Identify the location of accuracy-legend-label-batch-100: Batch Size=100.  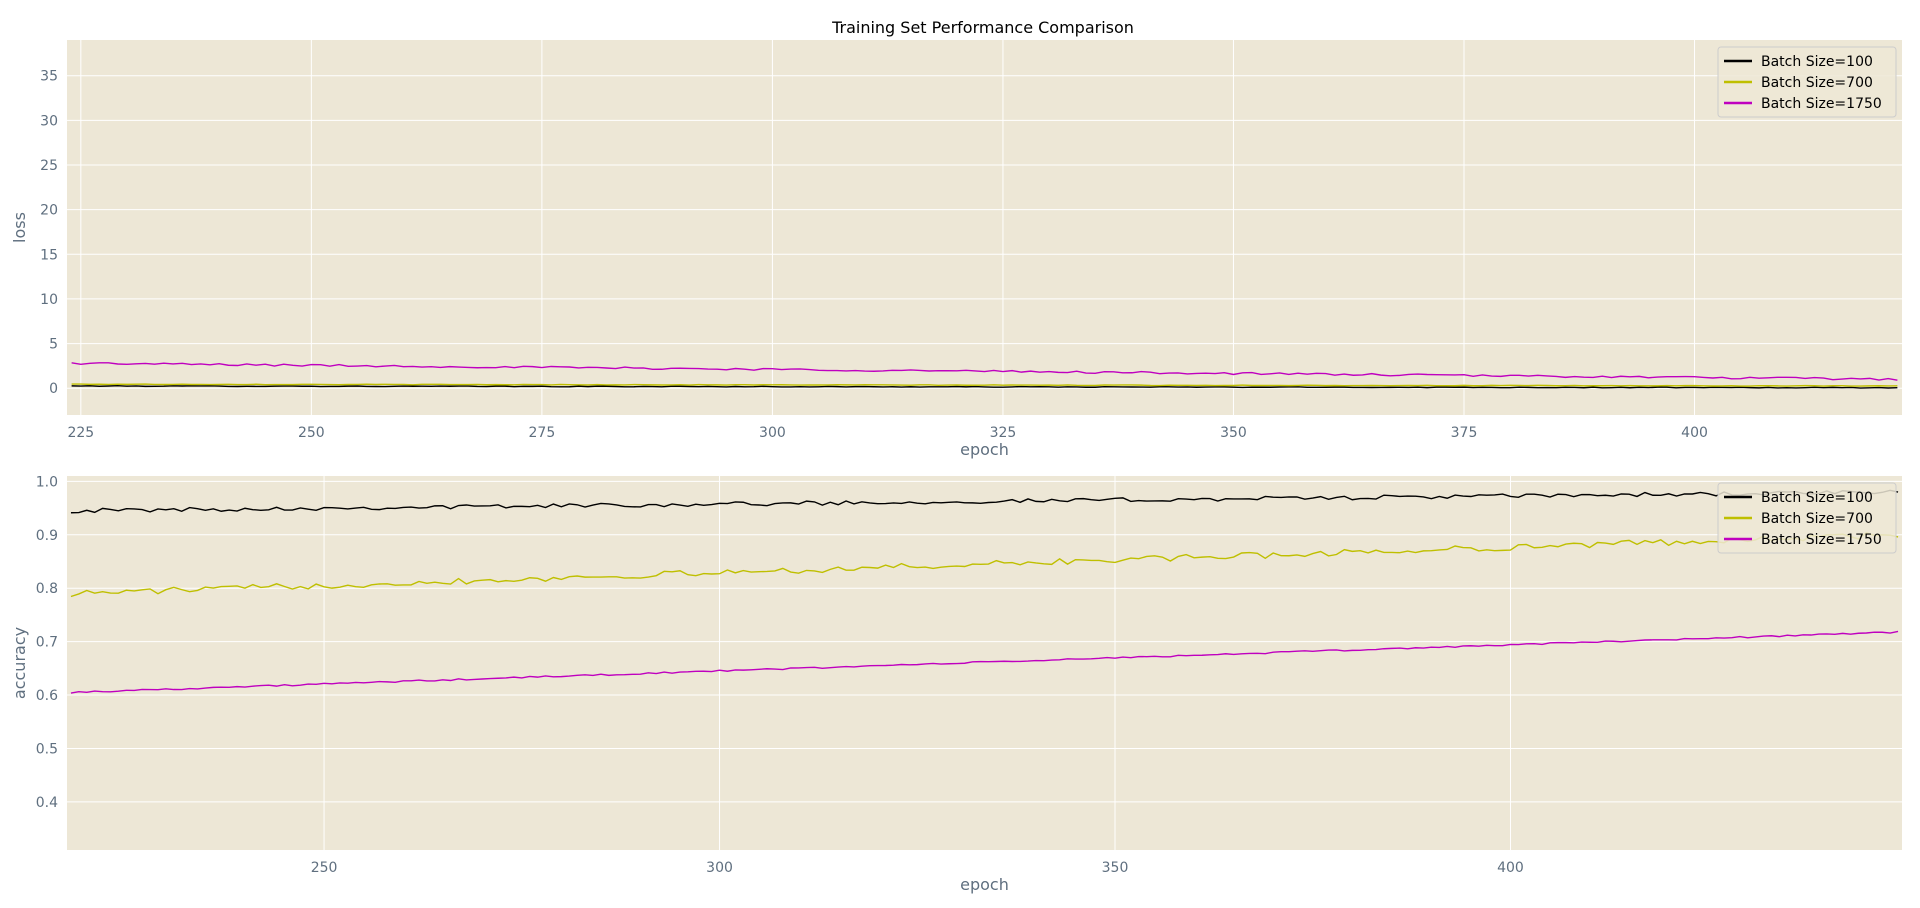
(1817, 498).